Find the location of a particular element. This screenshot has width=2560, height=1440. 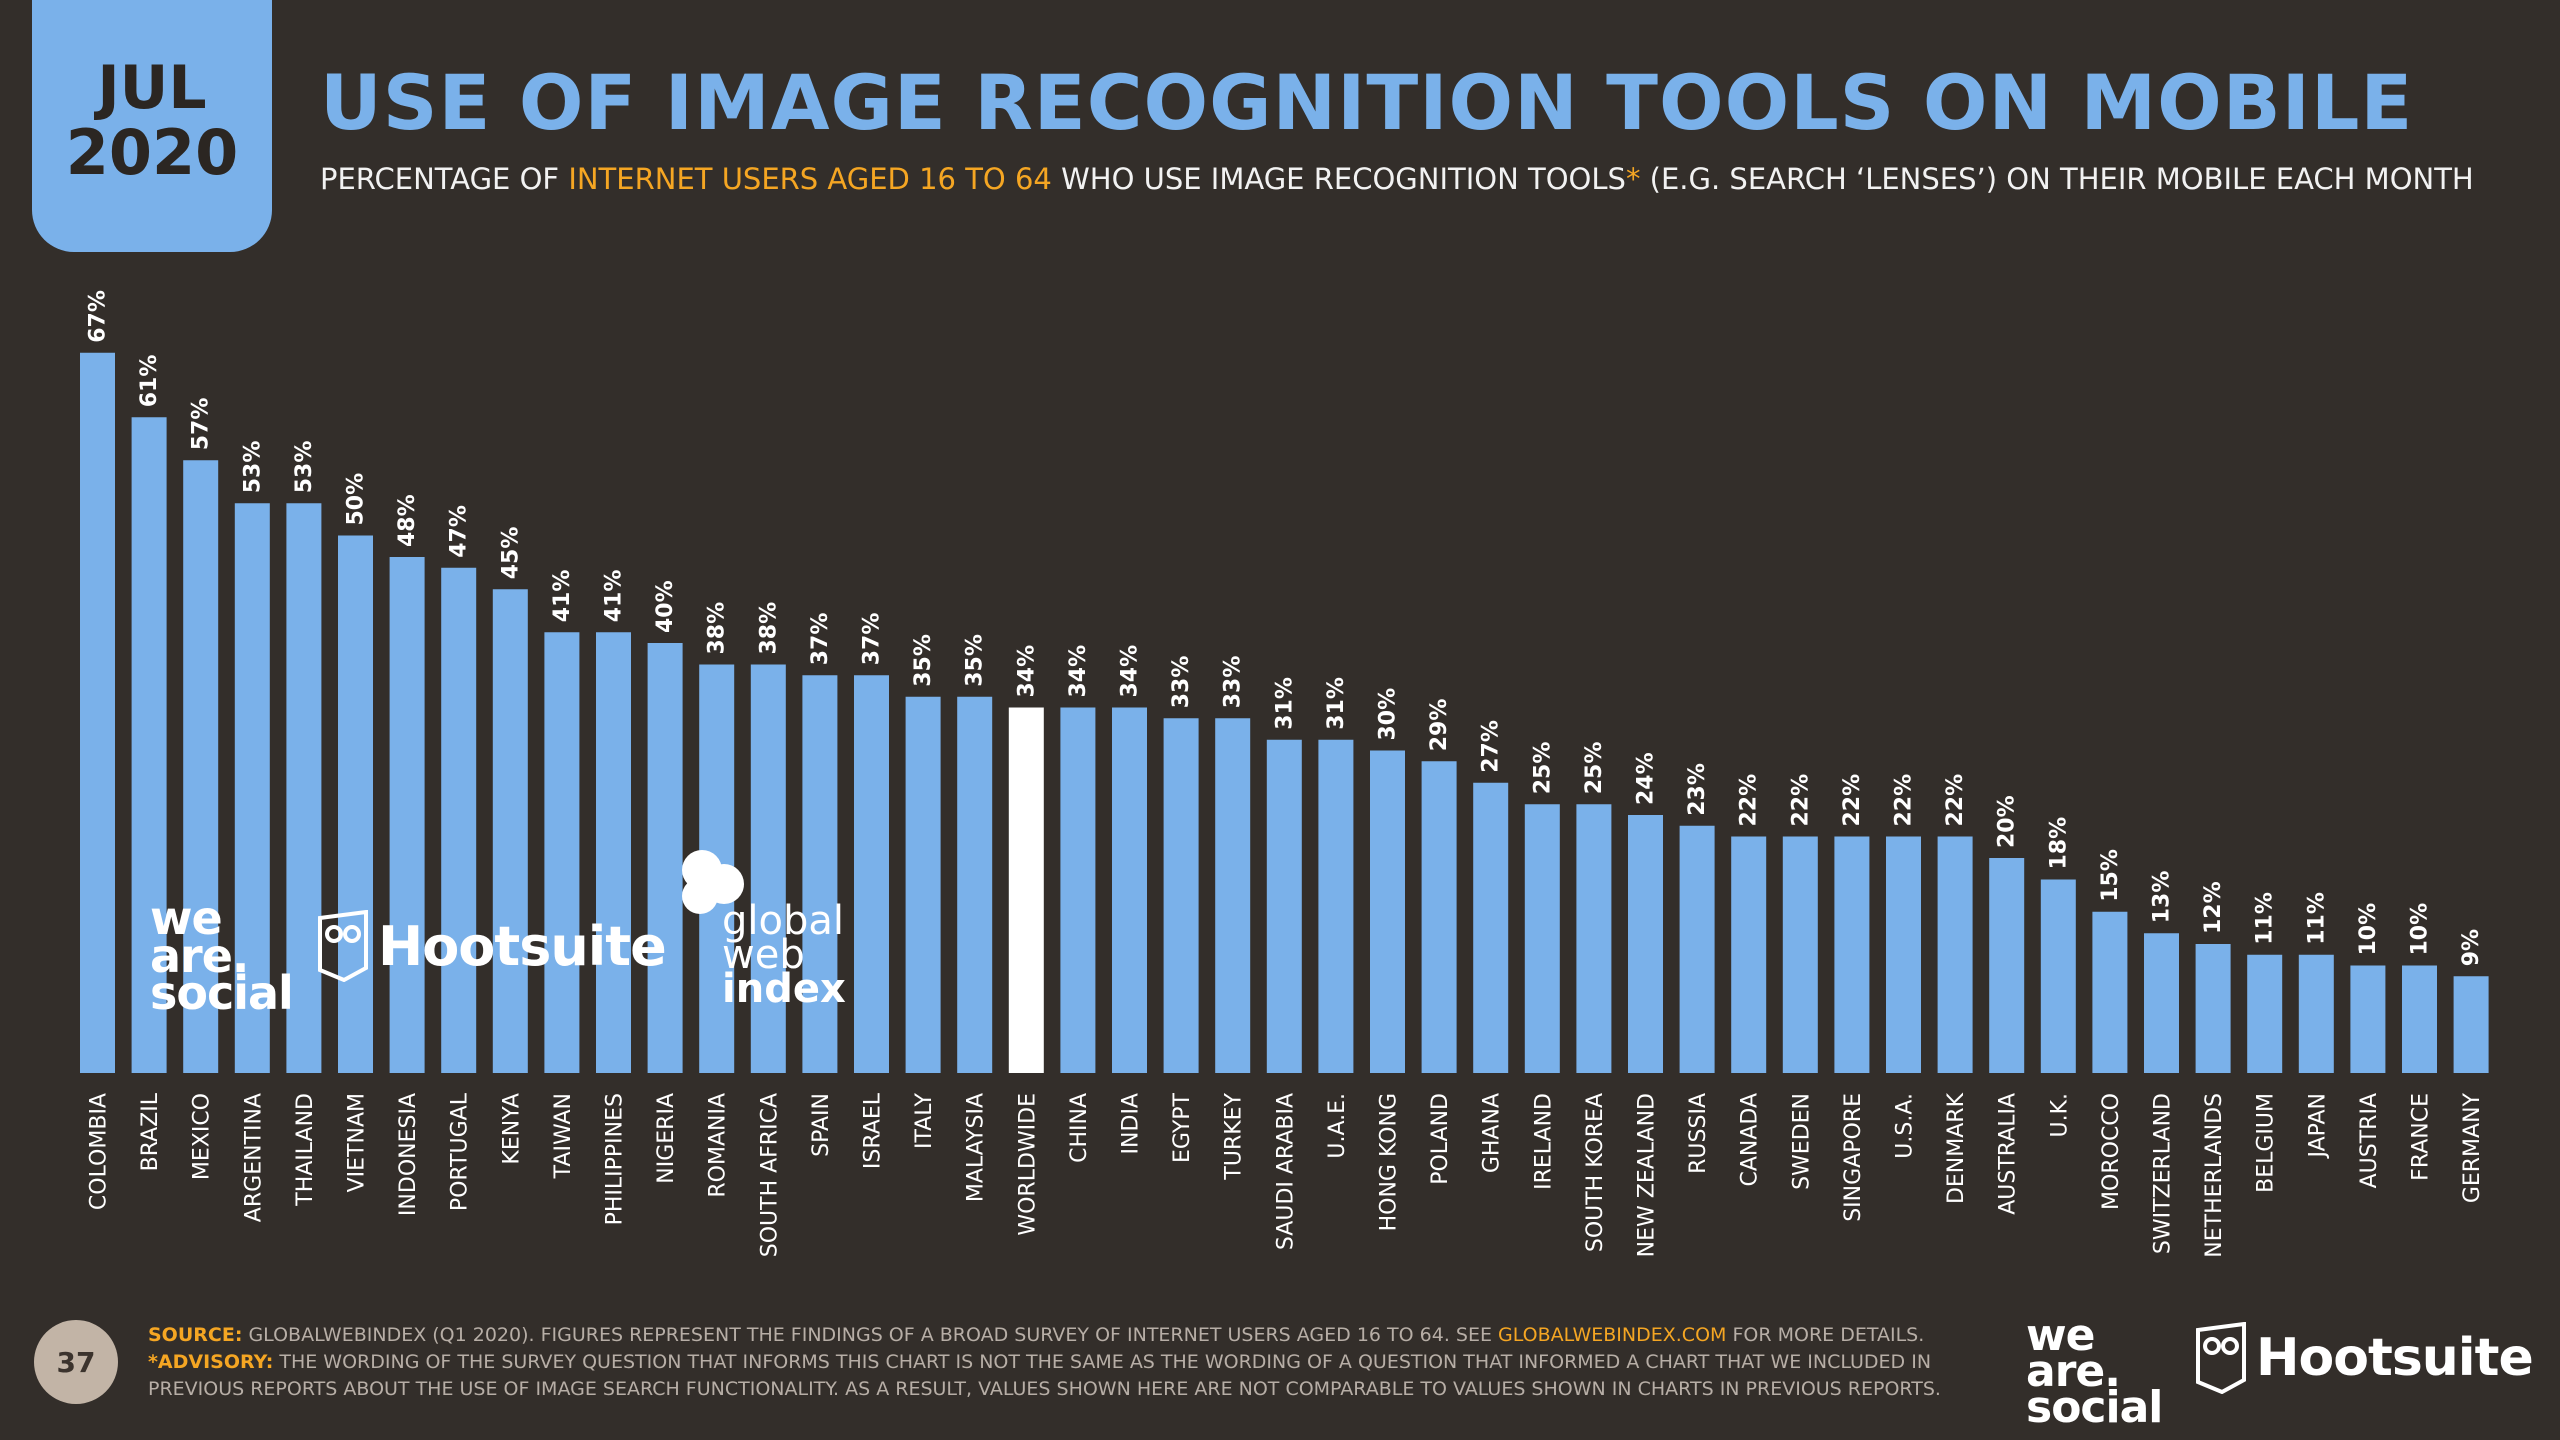

bar-france is located at coordinates (2419, 1019).